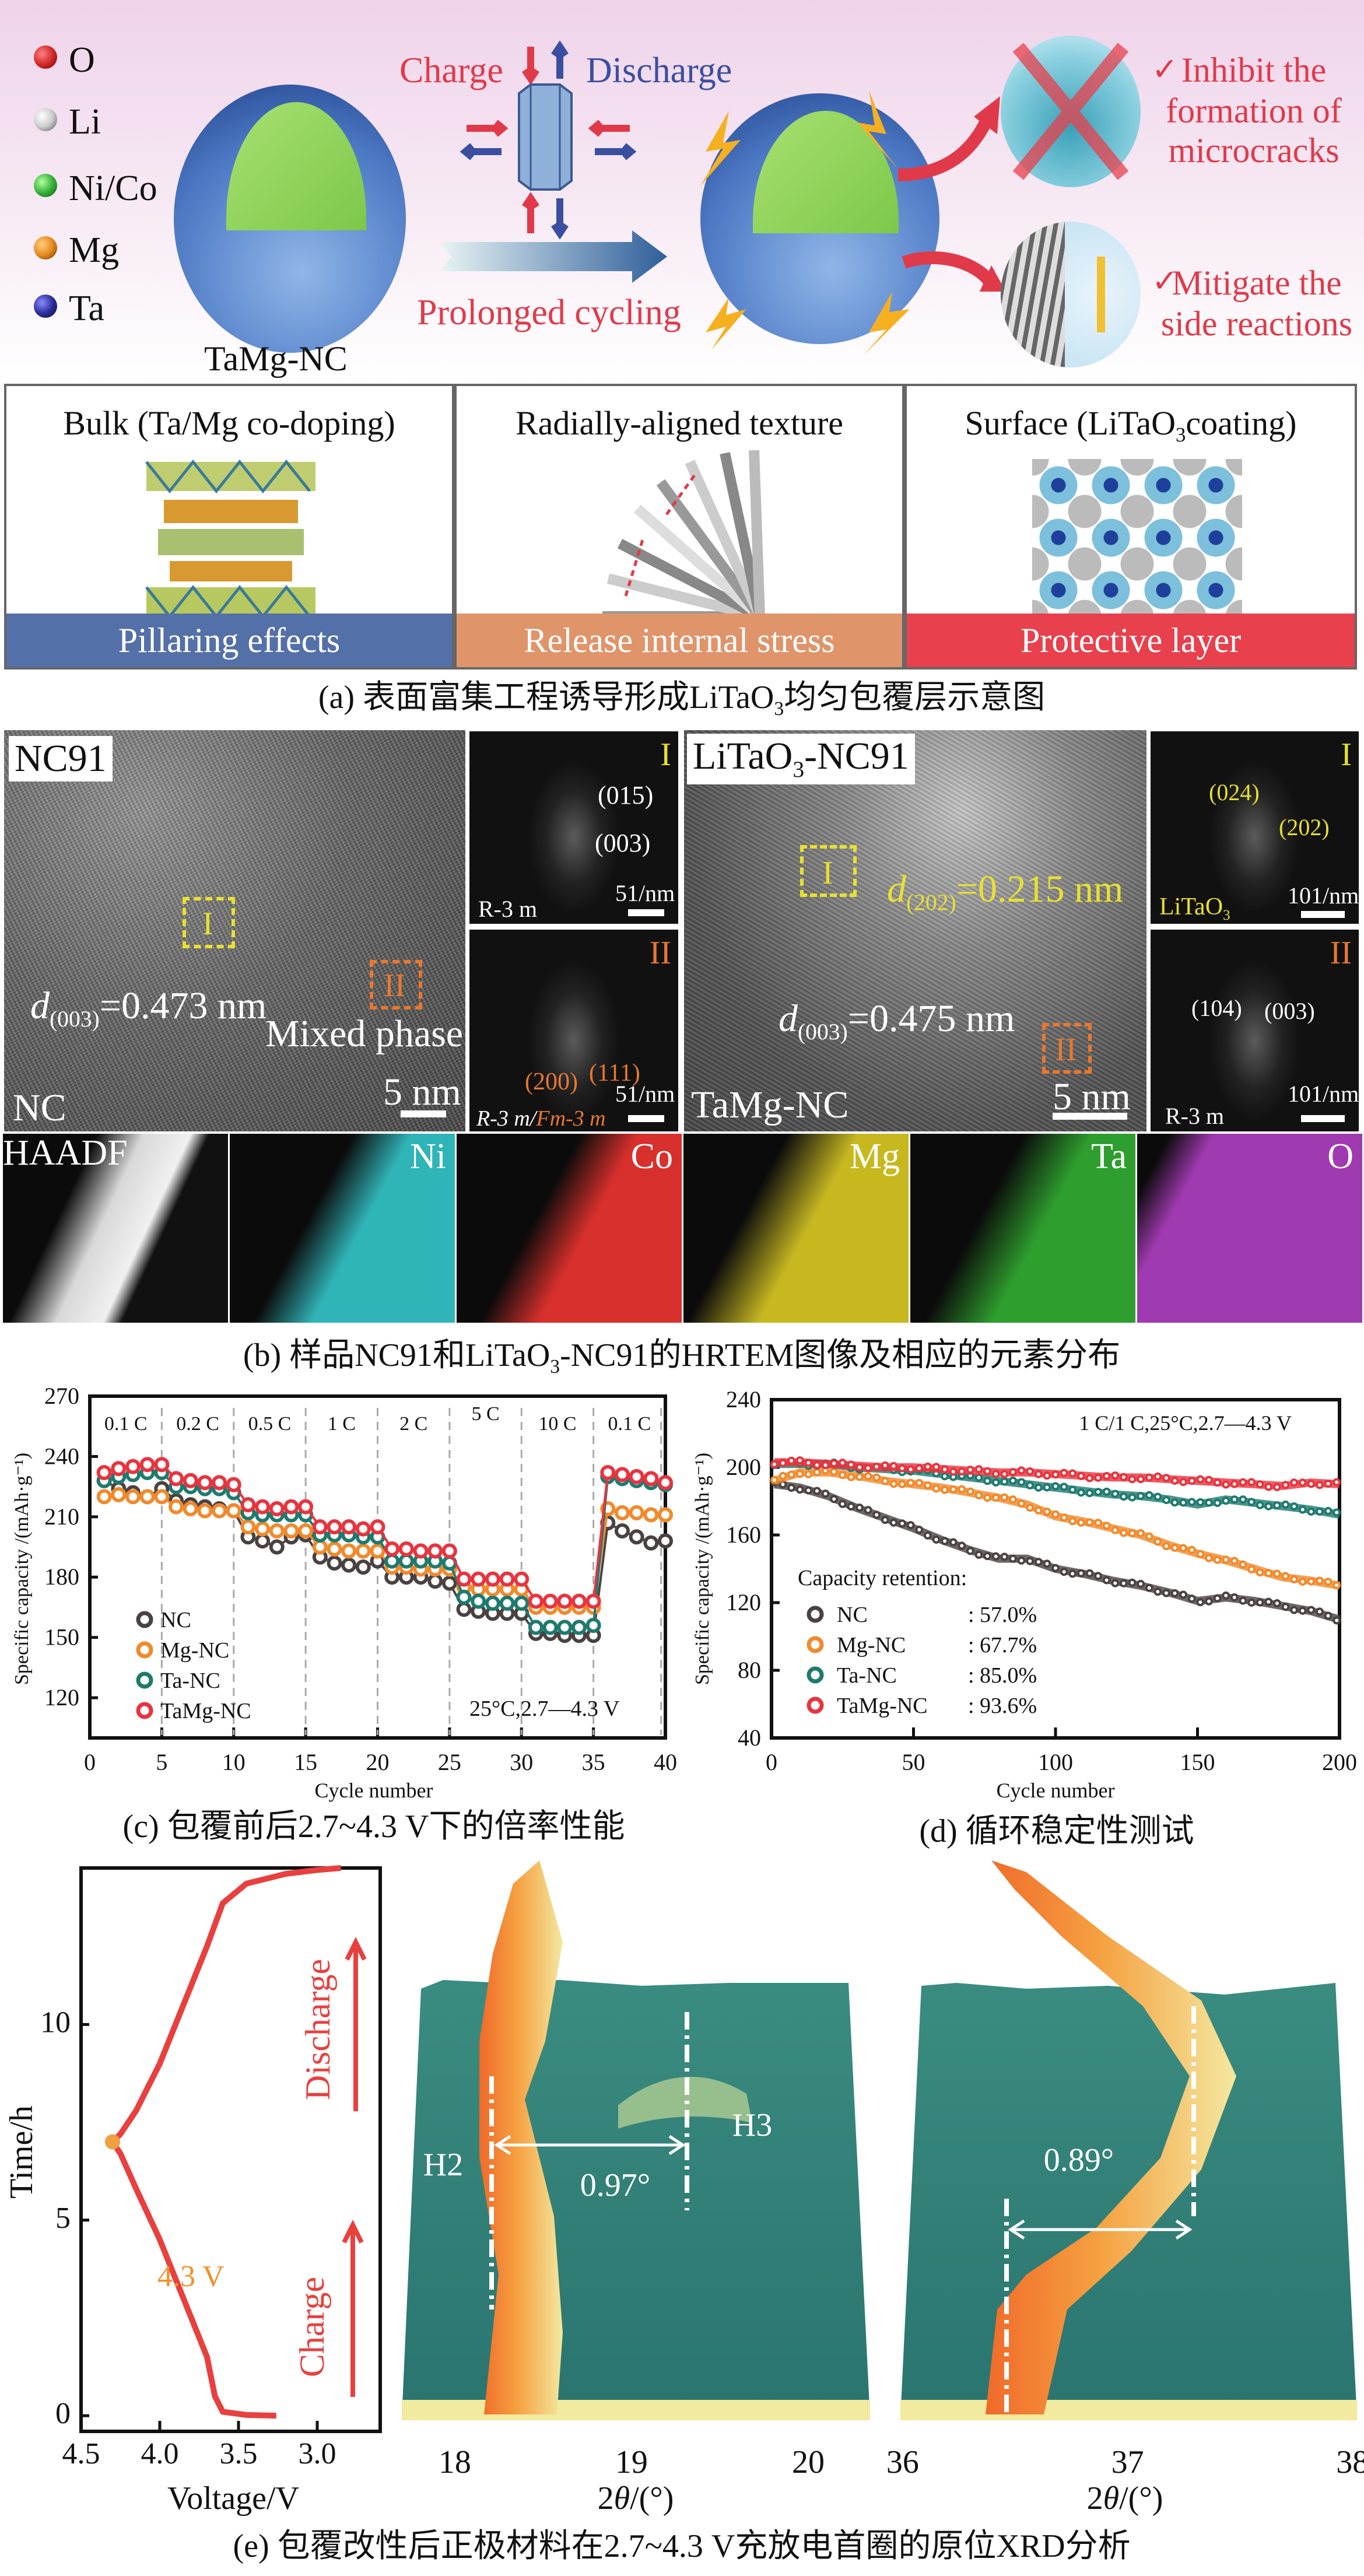 Image resolution: width=1364 pixels, height=2576 pixels. What do you see at coordinates (1181, 435) in the screenshot?
I see `title-subscript: 3` at bounding box center [1181, 435].